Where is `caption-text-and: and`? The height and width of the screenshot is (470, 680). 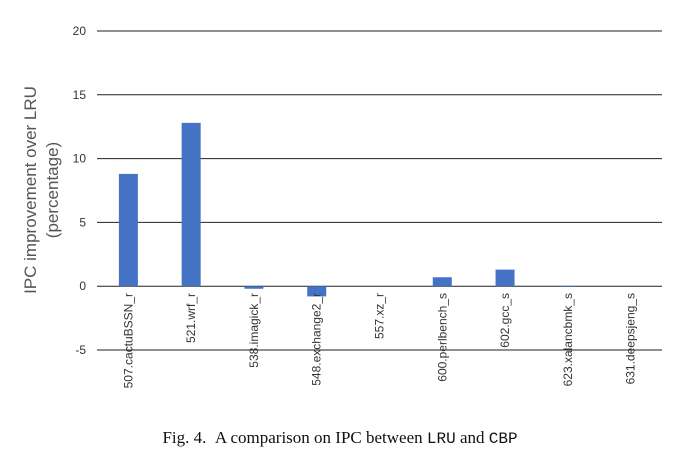
caption-text-and: and is located at coordinates (472, 437).